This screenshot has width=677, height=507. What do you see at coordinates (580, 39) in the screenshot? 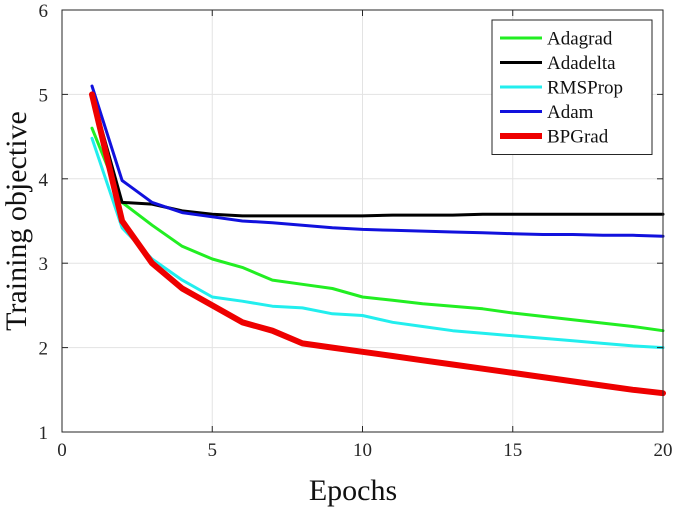
I see `legend-label-adagrad: Adagrad` at bounding box center [580, 39].